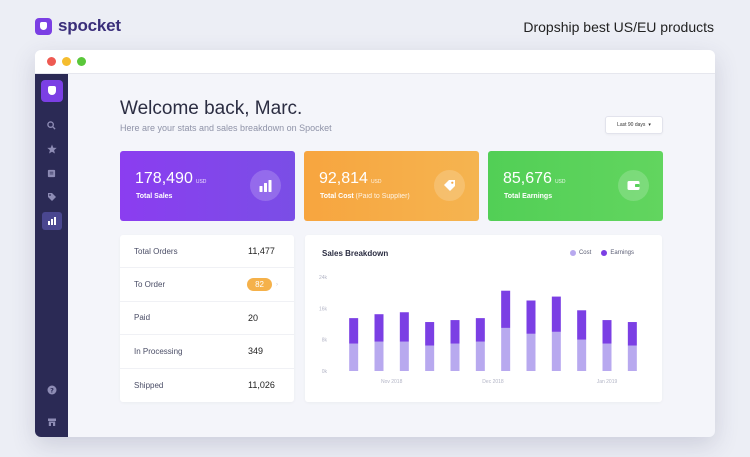 The height and width of the screenshot is (457, 750). I want to click on date-range-label: Last 90 days, so click(631, 125).